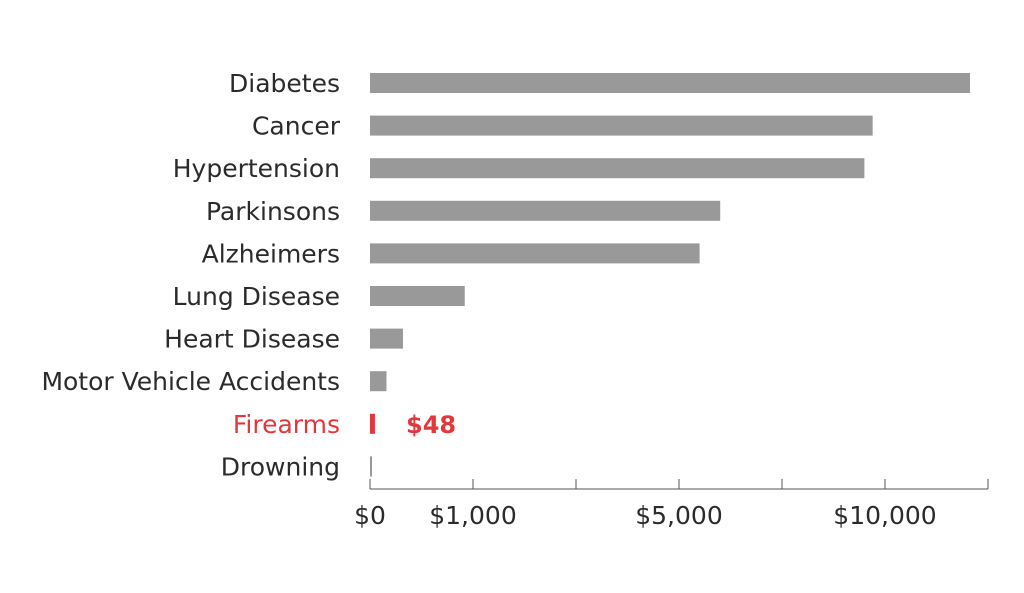 This screenshot has height=593, width=1024. I want to click on bar-alzheimers, so click(535, 253).